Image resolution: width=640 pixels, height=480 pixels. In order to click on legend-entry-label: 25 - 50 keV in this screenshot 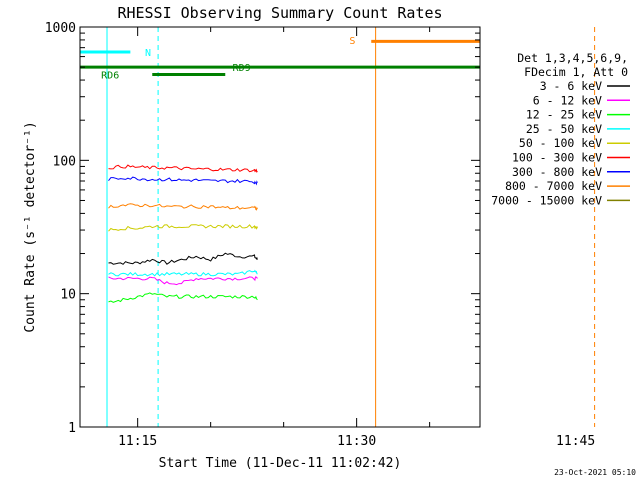, I will do `click(564, 129)`.